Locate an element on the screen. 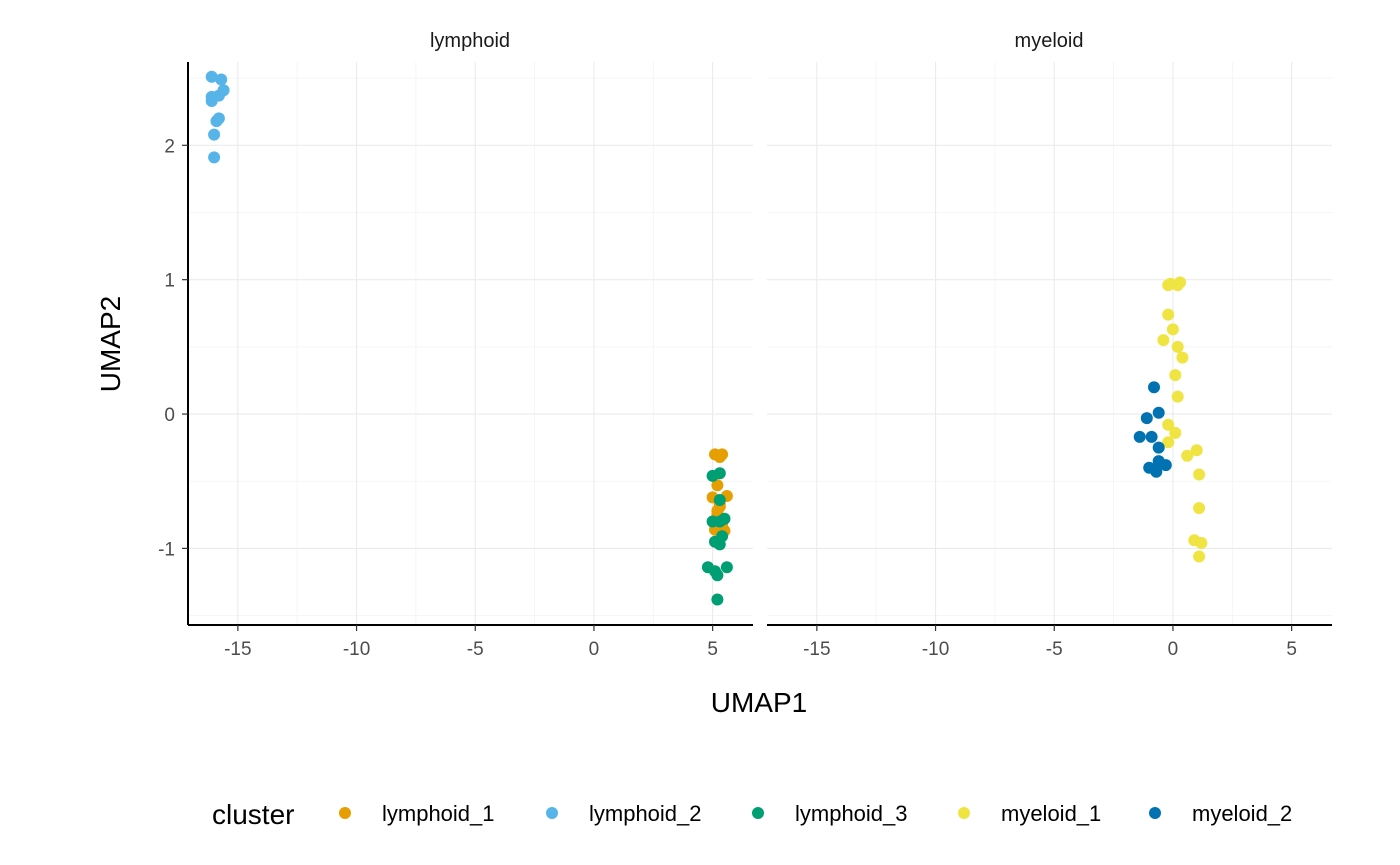 The height and width of the screenshot is (865, 1400). y-tick-label: -1 is located at coordinates (166, 549).